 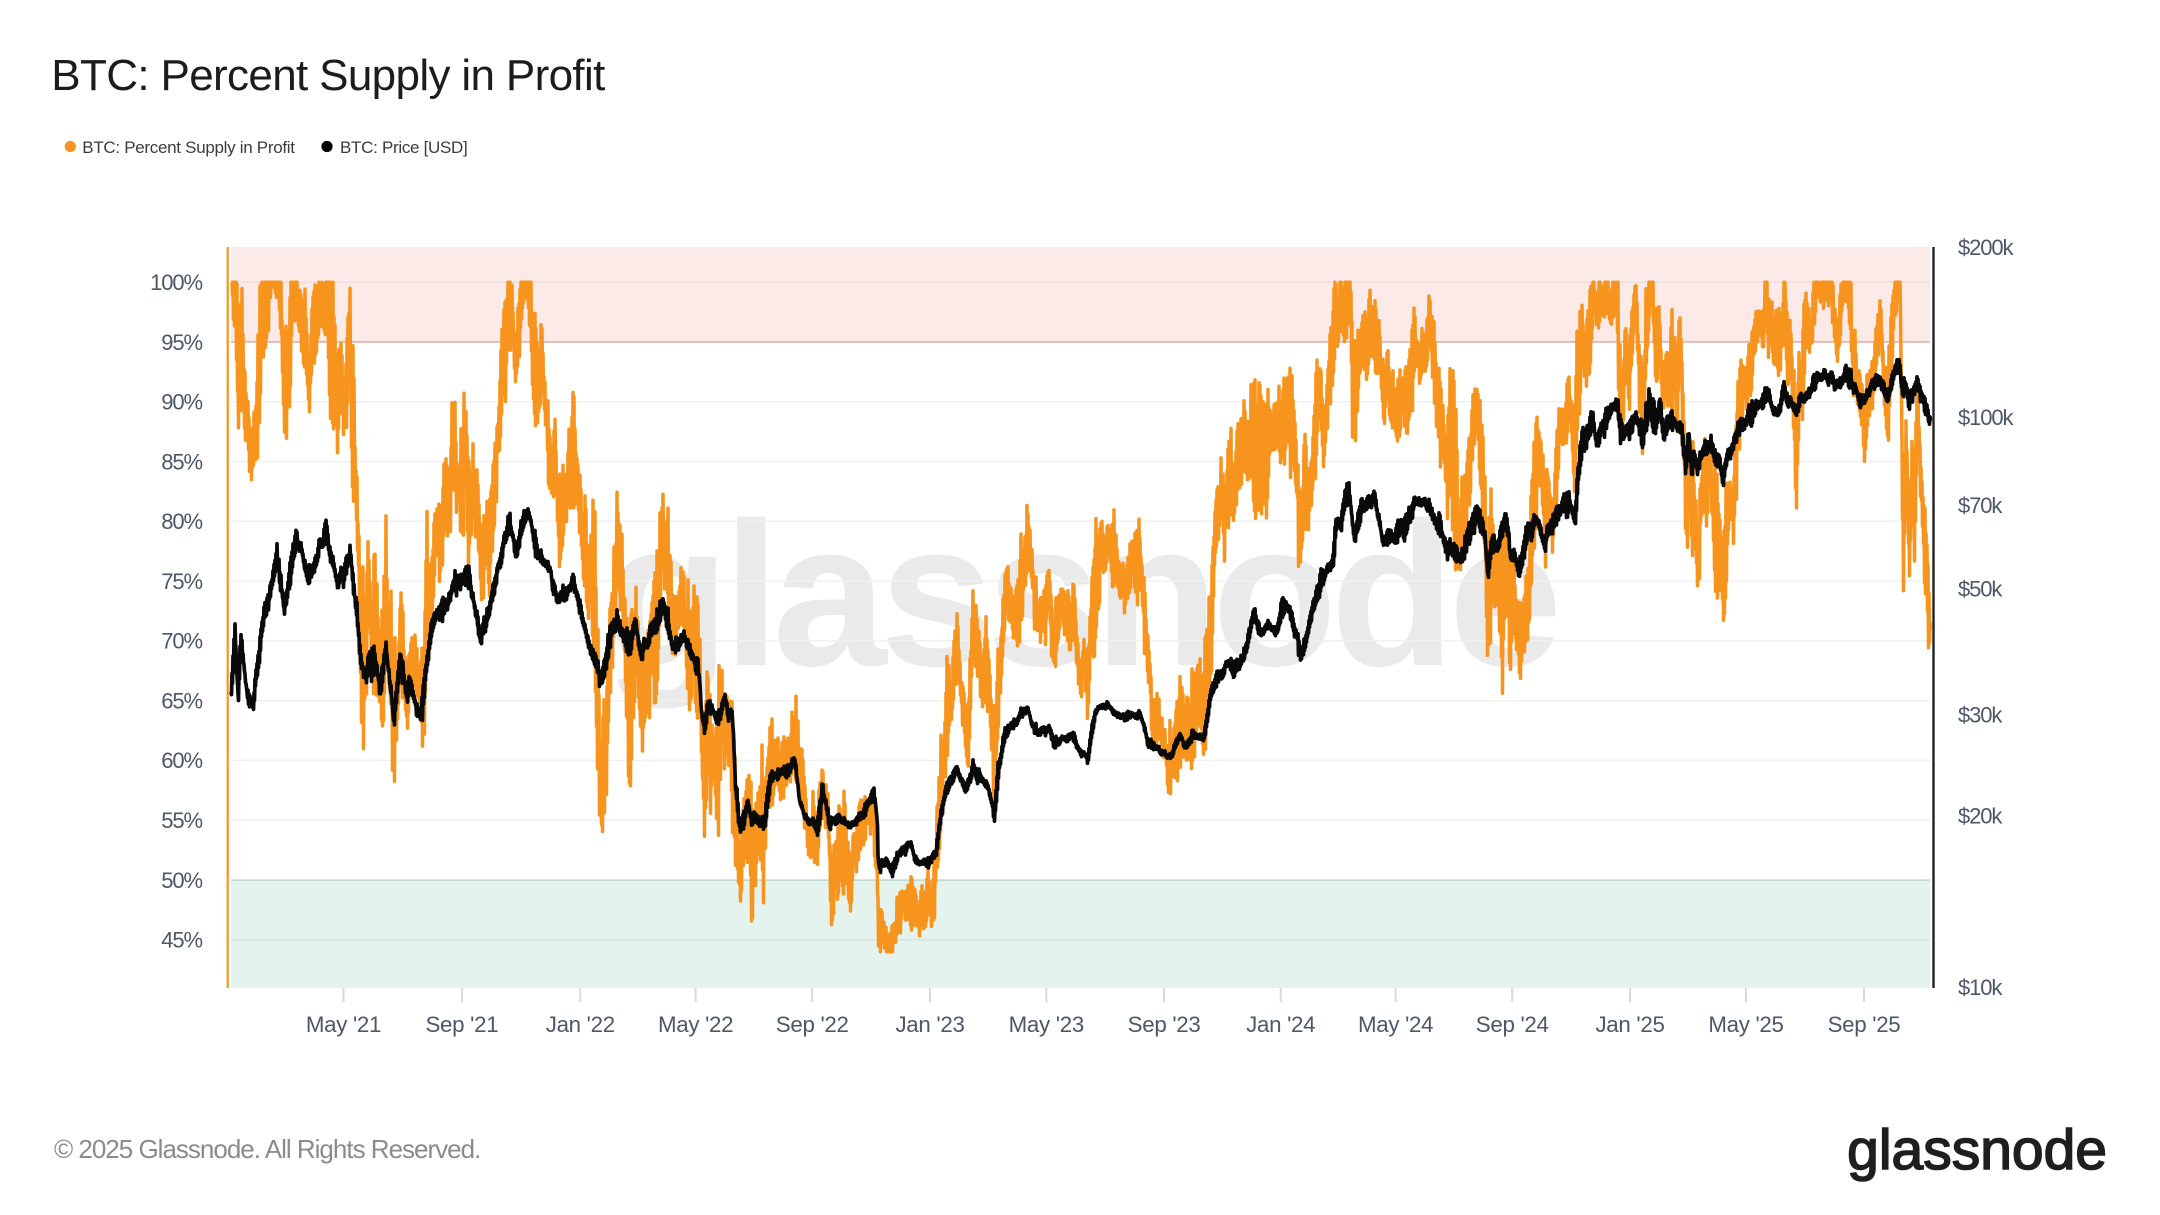 What do you see at coordinates (1280, 1024) in the screenshot?
I see `svg-text: Jan '24` at bounding box center [1280, 1024].